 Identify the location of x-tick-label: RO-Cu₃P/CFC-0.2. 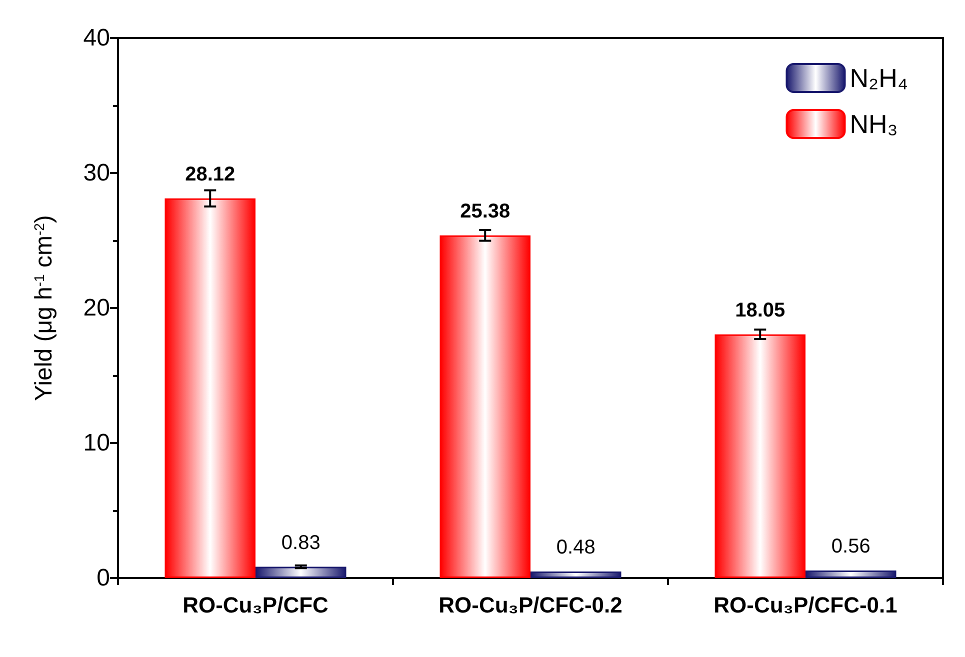
(530, 605).